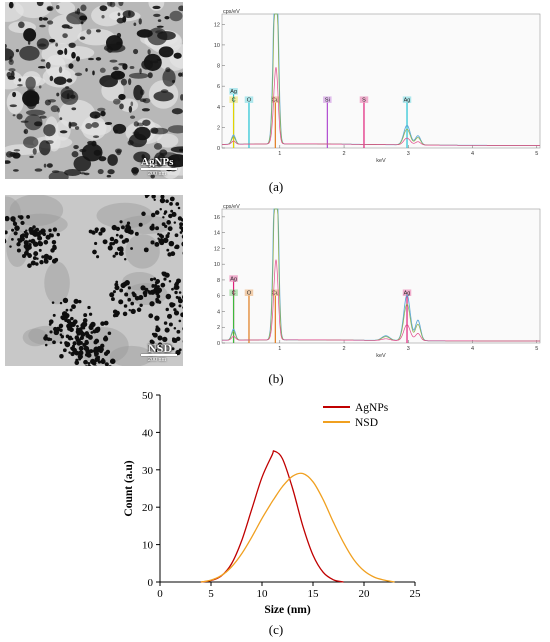 Image resolution: width=550 pixels, height=642 pixels. Describe the element at coordinates (381, 356) in the screenshot. I see `eds-x-axis-label: keV` at that location.